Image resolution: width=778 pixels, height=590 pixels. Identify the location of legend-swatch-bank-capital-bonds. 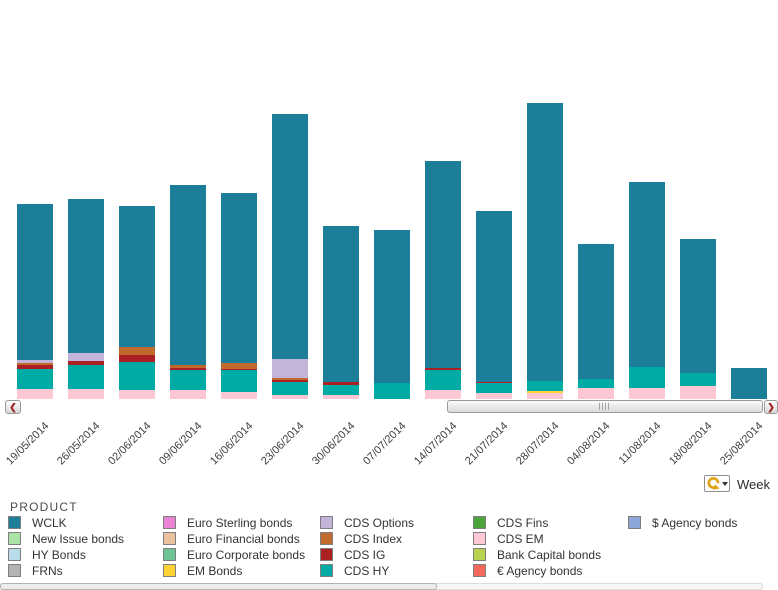
(479, 554).